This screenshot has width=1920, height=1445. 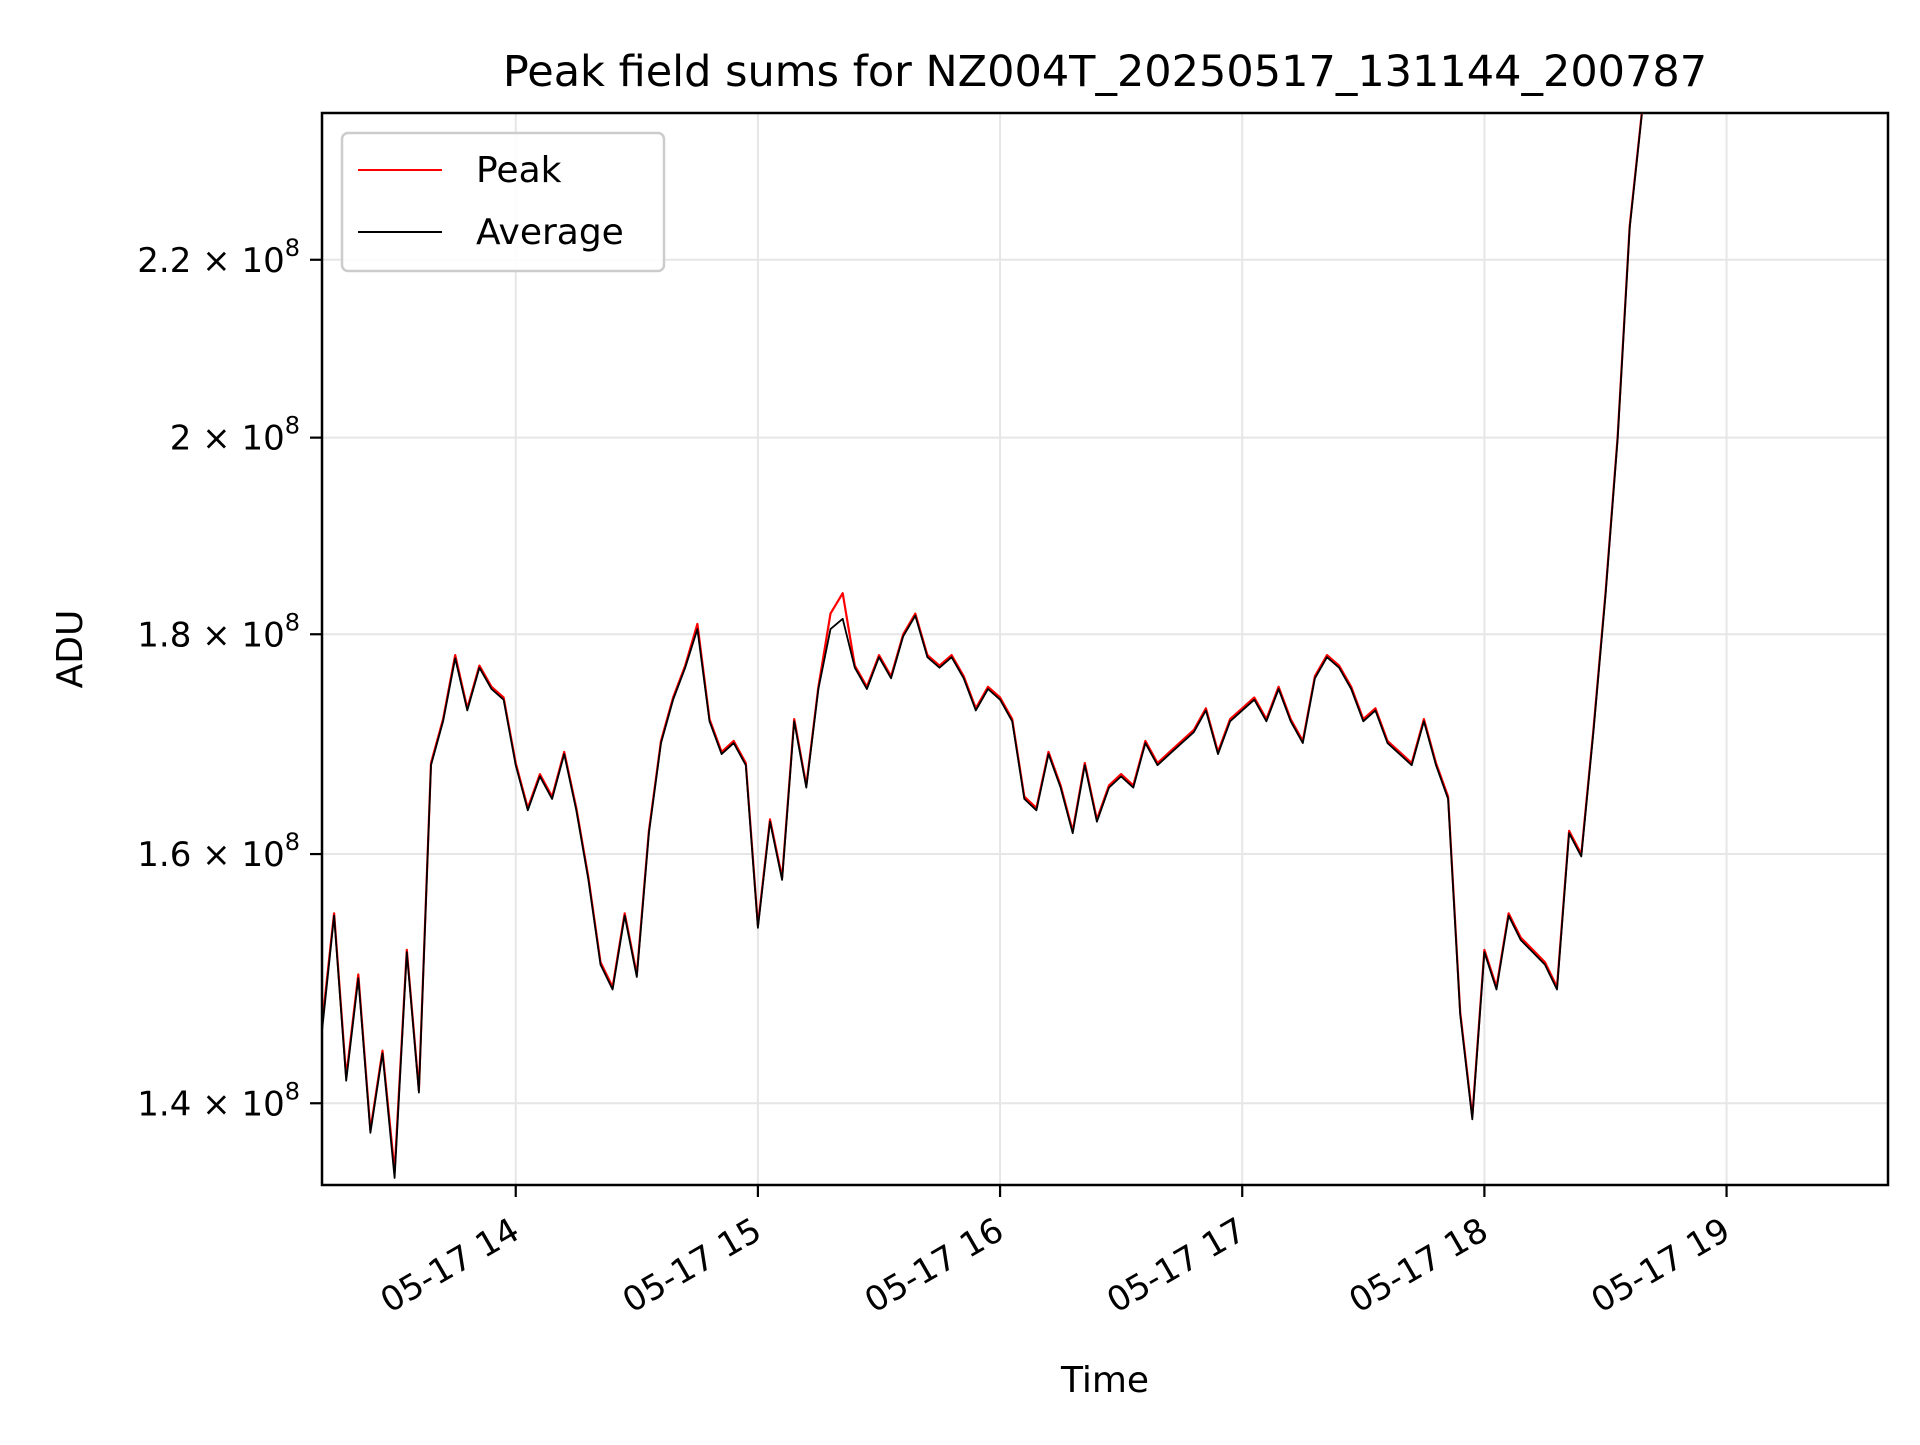 I want to click on y-tick-mantissa: 2.2, so click(x=164, y=261).